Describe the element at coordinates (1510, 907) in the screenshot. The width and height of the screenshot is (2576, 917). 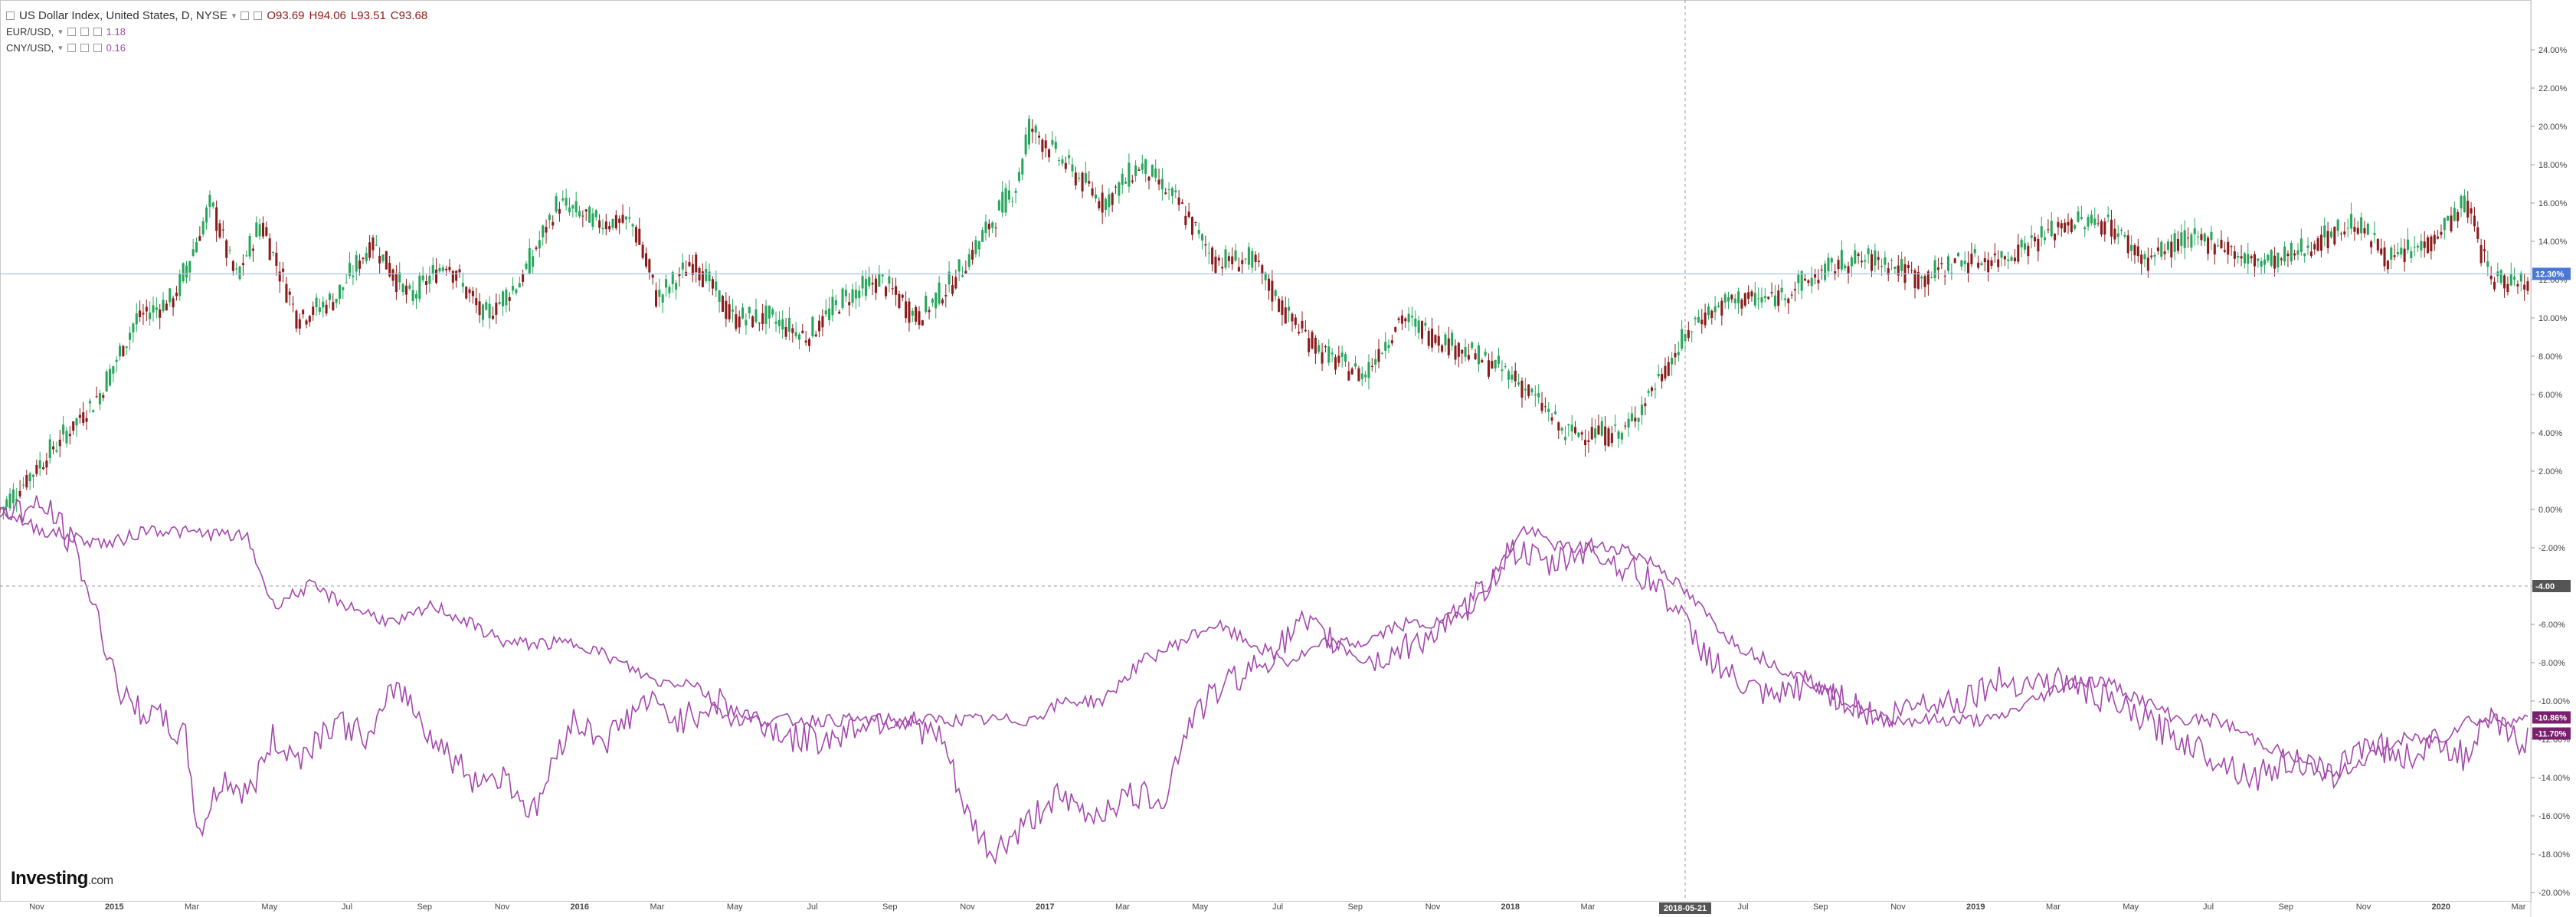
I see `x-tick-label: 2018` at that location.